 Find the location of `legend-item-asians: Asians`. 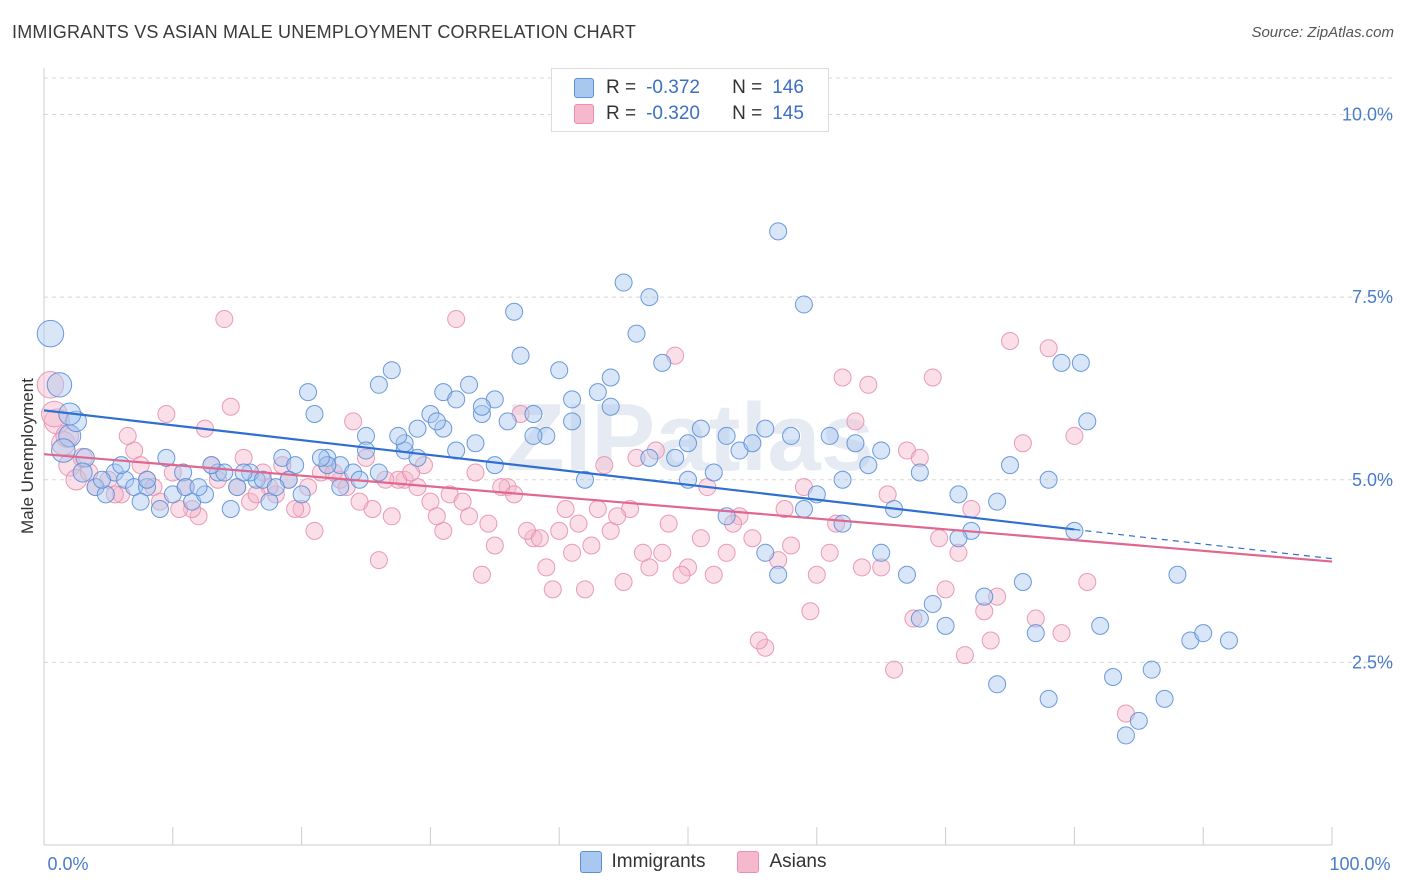

legend-item-asians: Asians is located at coordinates (782, 862).